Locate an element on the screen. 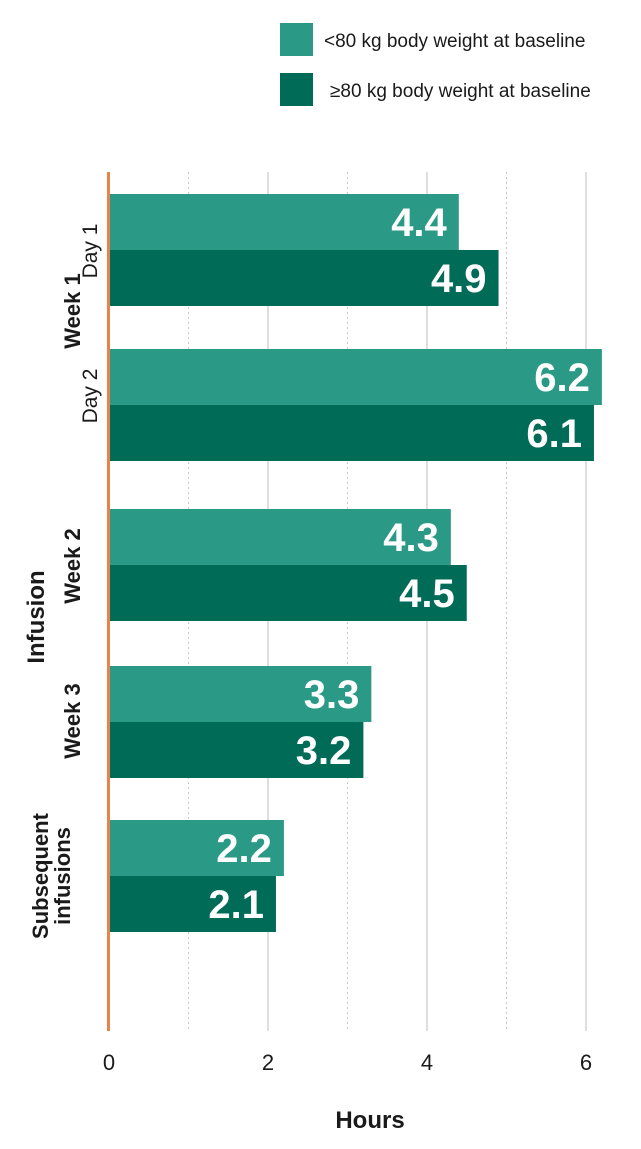 The width and height of the screenshot is (641, 1149). sub-label-day-2: Day 2 is located at coordinates (90, 396).